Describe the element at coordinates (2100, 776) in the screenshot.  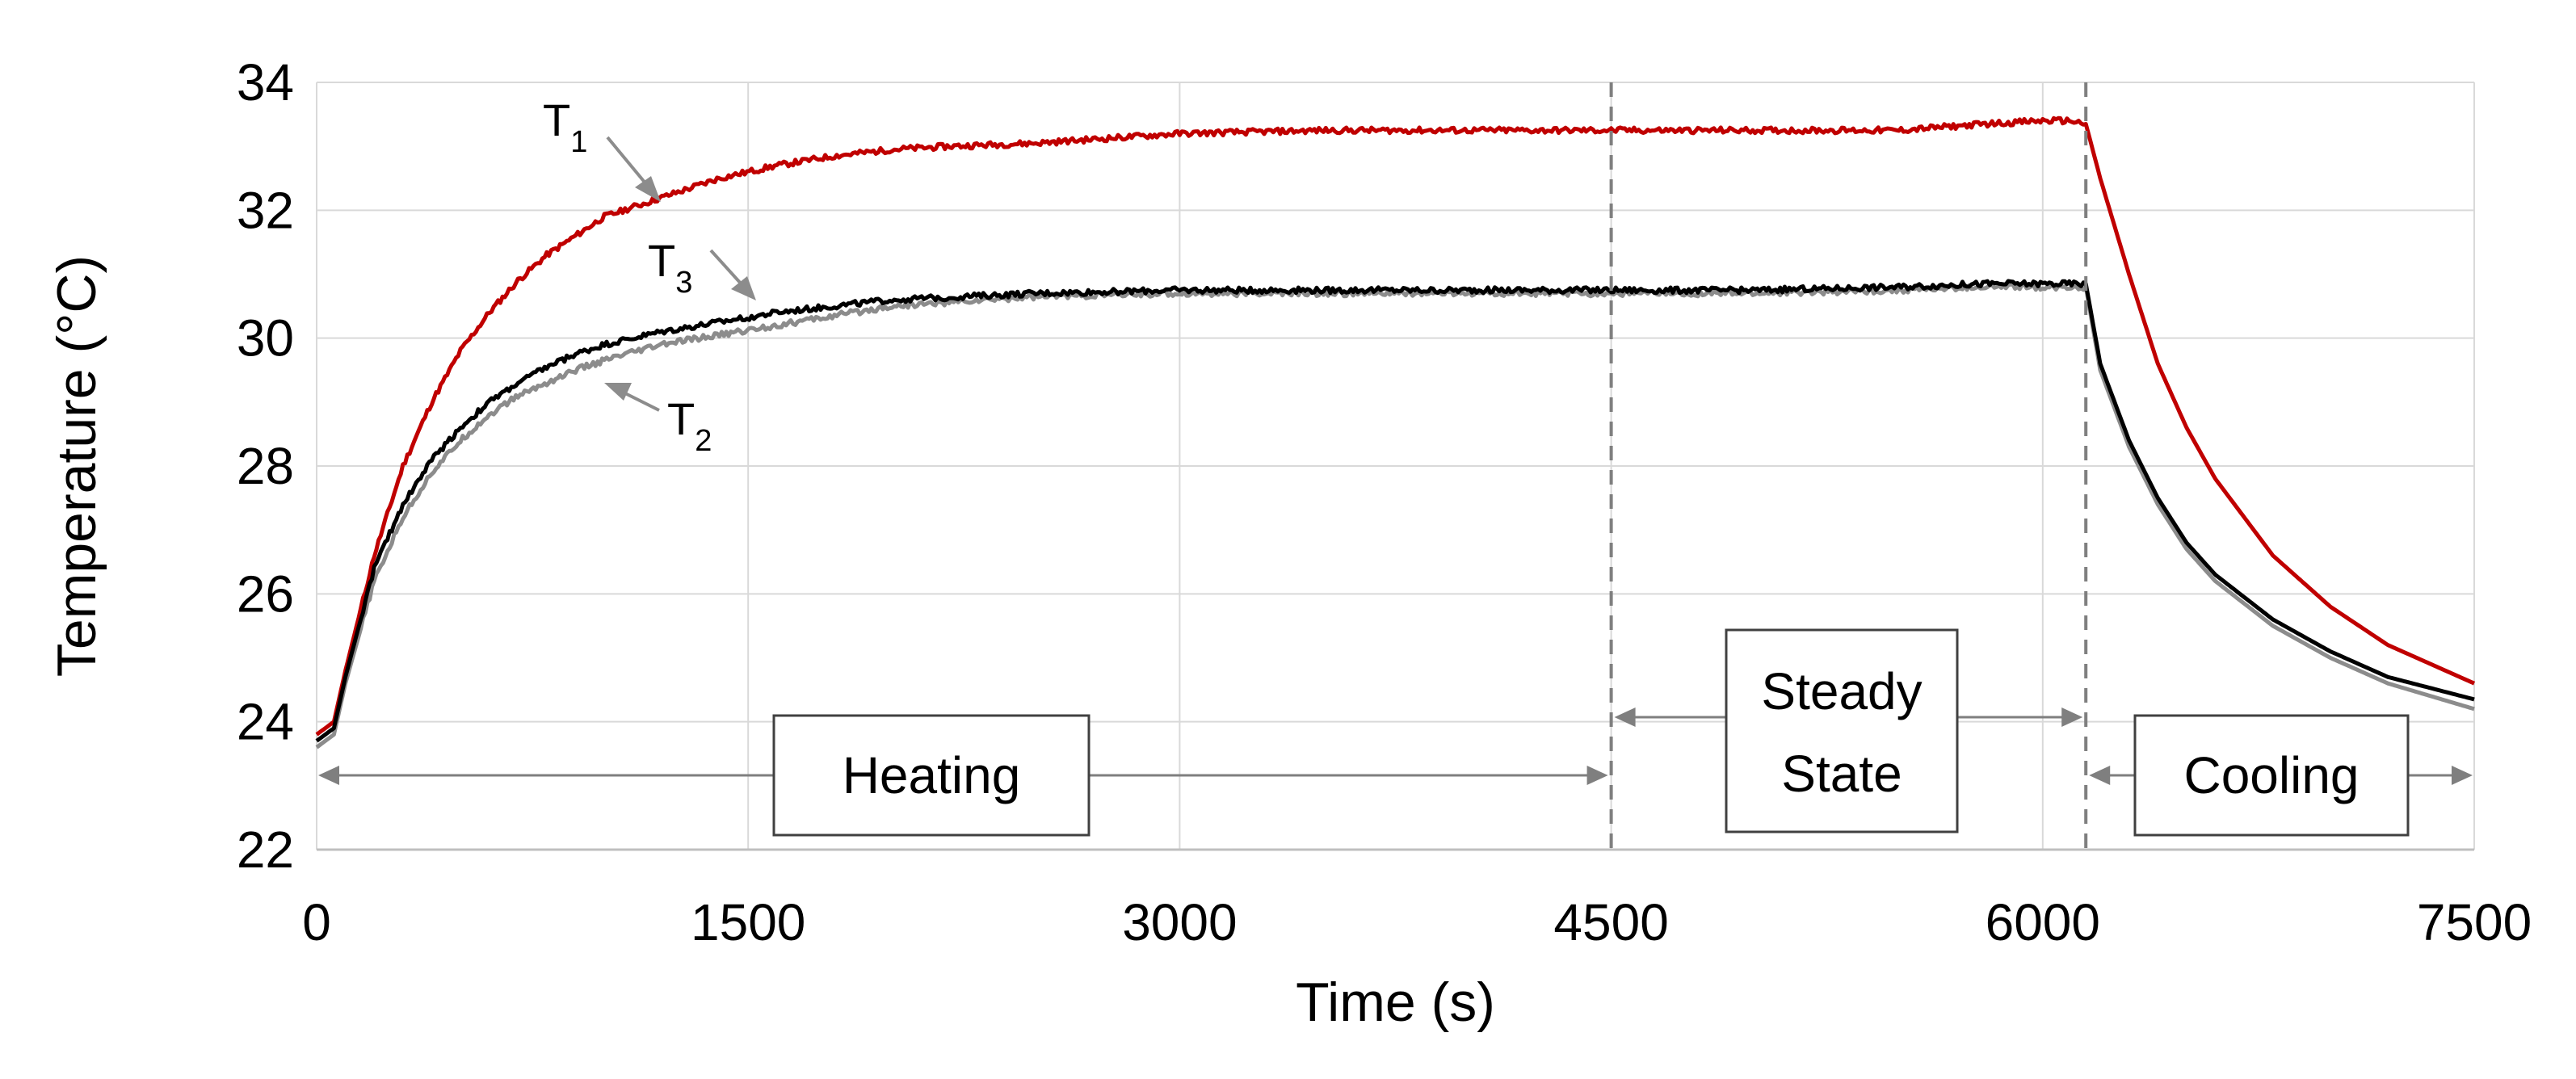
I see `cooling-arrowhead-left` at that location.